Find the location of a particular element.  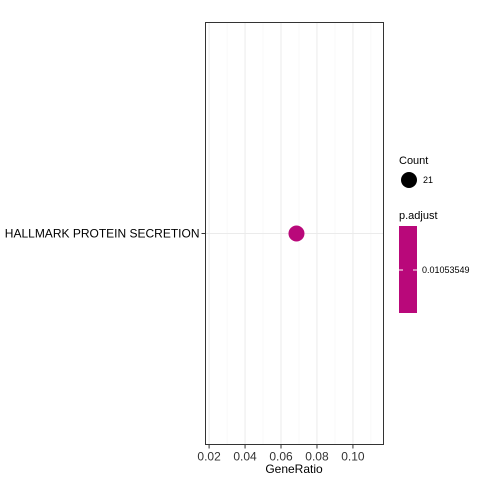

legend-size-title: Count is located at coordinates (413, 161).